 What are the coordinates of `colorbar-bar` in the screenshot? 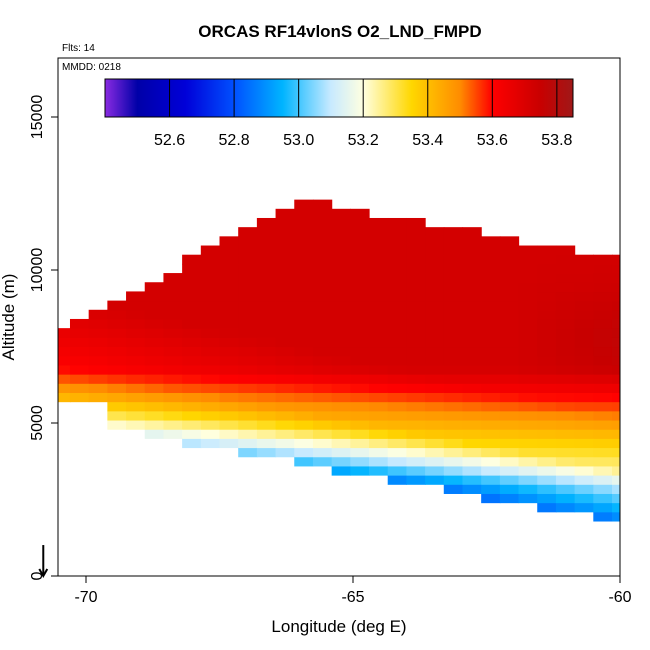 It's located at (339, 98).